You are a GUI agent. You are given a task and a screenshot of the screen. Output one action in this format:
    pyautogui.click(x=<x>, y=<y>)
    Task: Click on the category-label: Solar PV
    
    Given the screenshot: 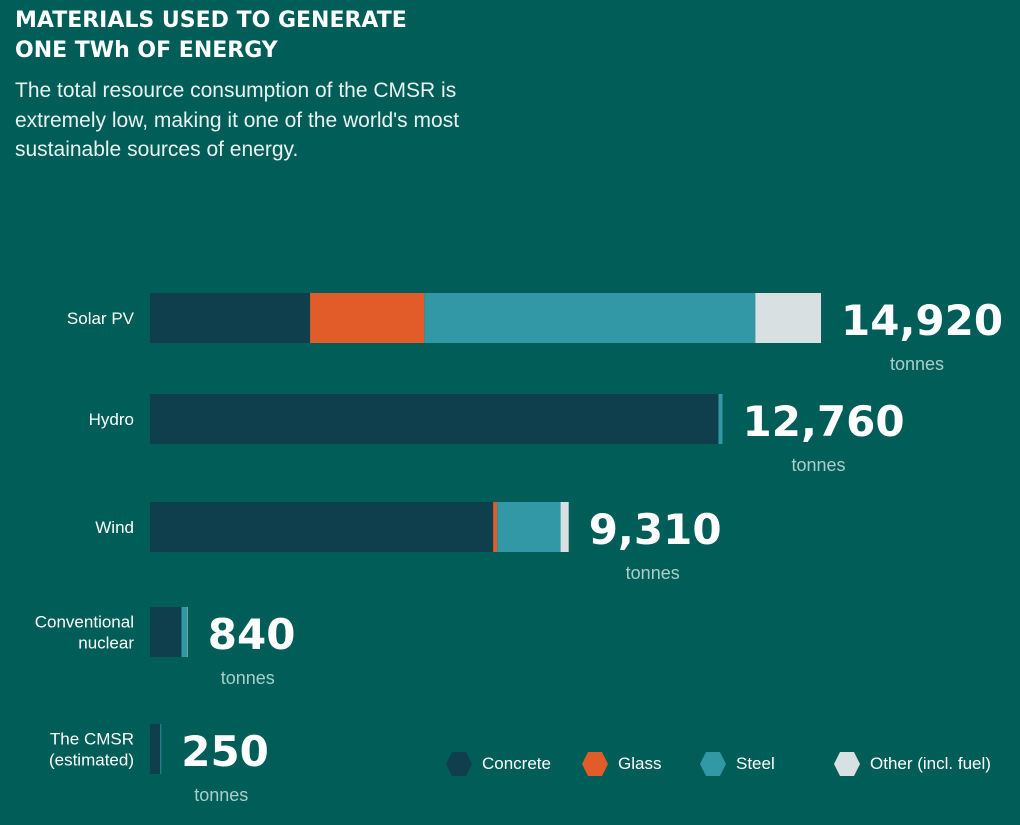 What is the action you would take?
    pyautogui.click(x=101, y=318)
    